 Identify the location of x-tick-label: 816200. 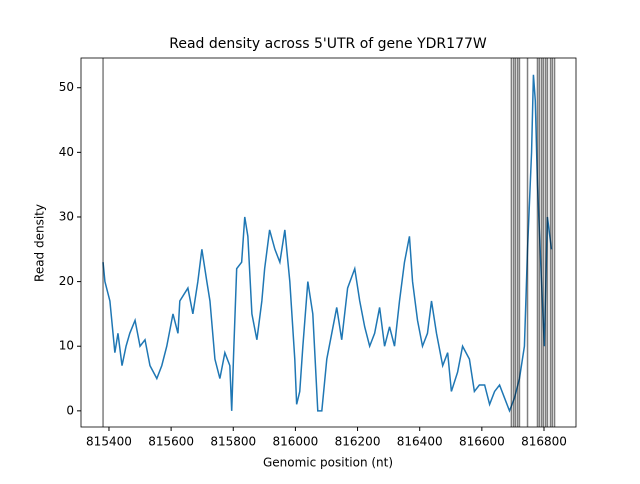
(358, 442).